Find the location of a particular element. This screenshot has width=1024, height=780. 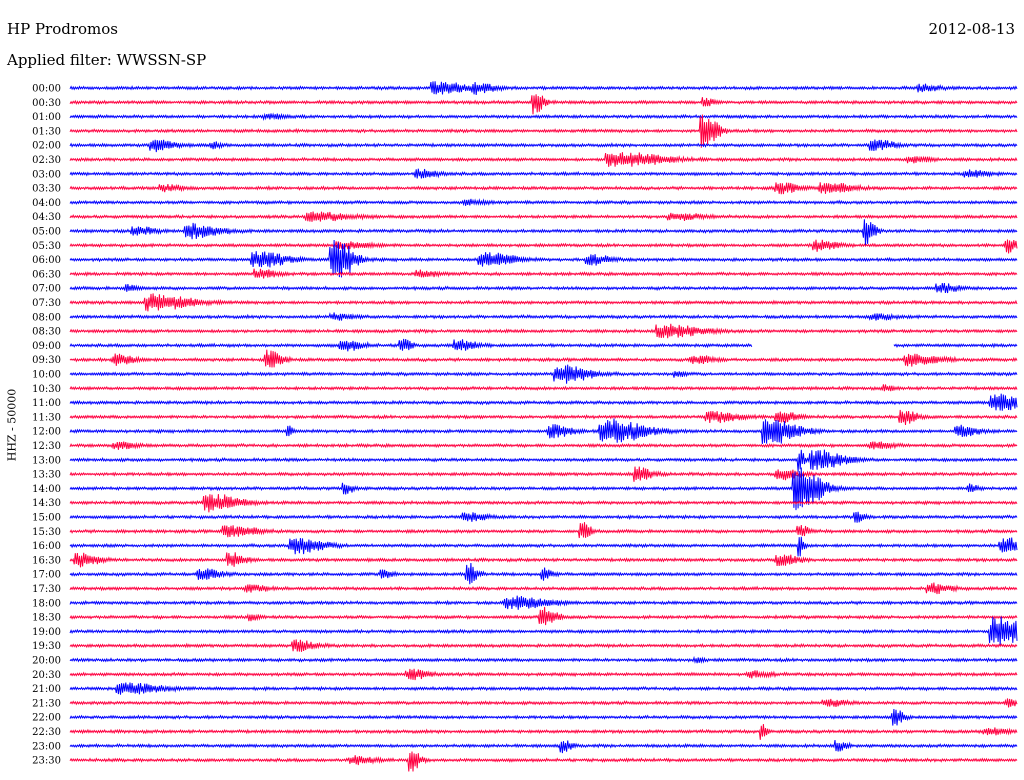

time-tick-label: 21:30 is located at coordinates (46, 703).